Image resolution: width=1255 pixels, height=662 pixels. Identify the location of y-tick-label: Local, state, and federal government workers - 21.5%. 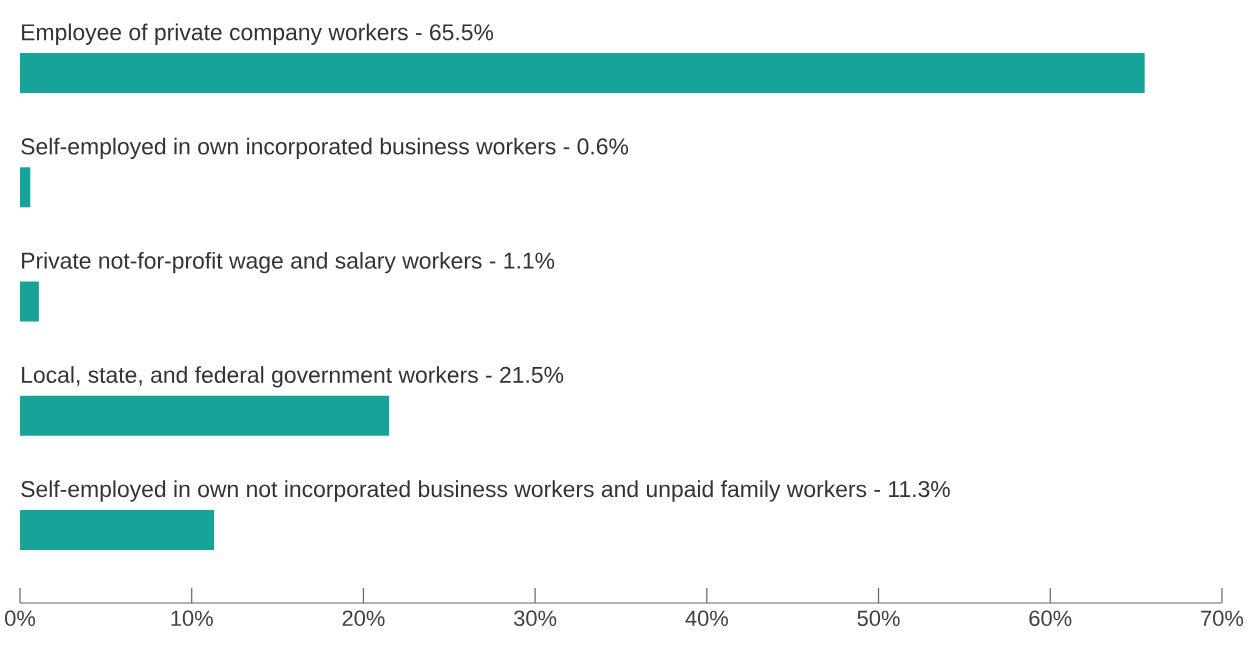
(293, 377).